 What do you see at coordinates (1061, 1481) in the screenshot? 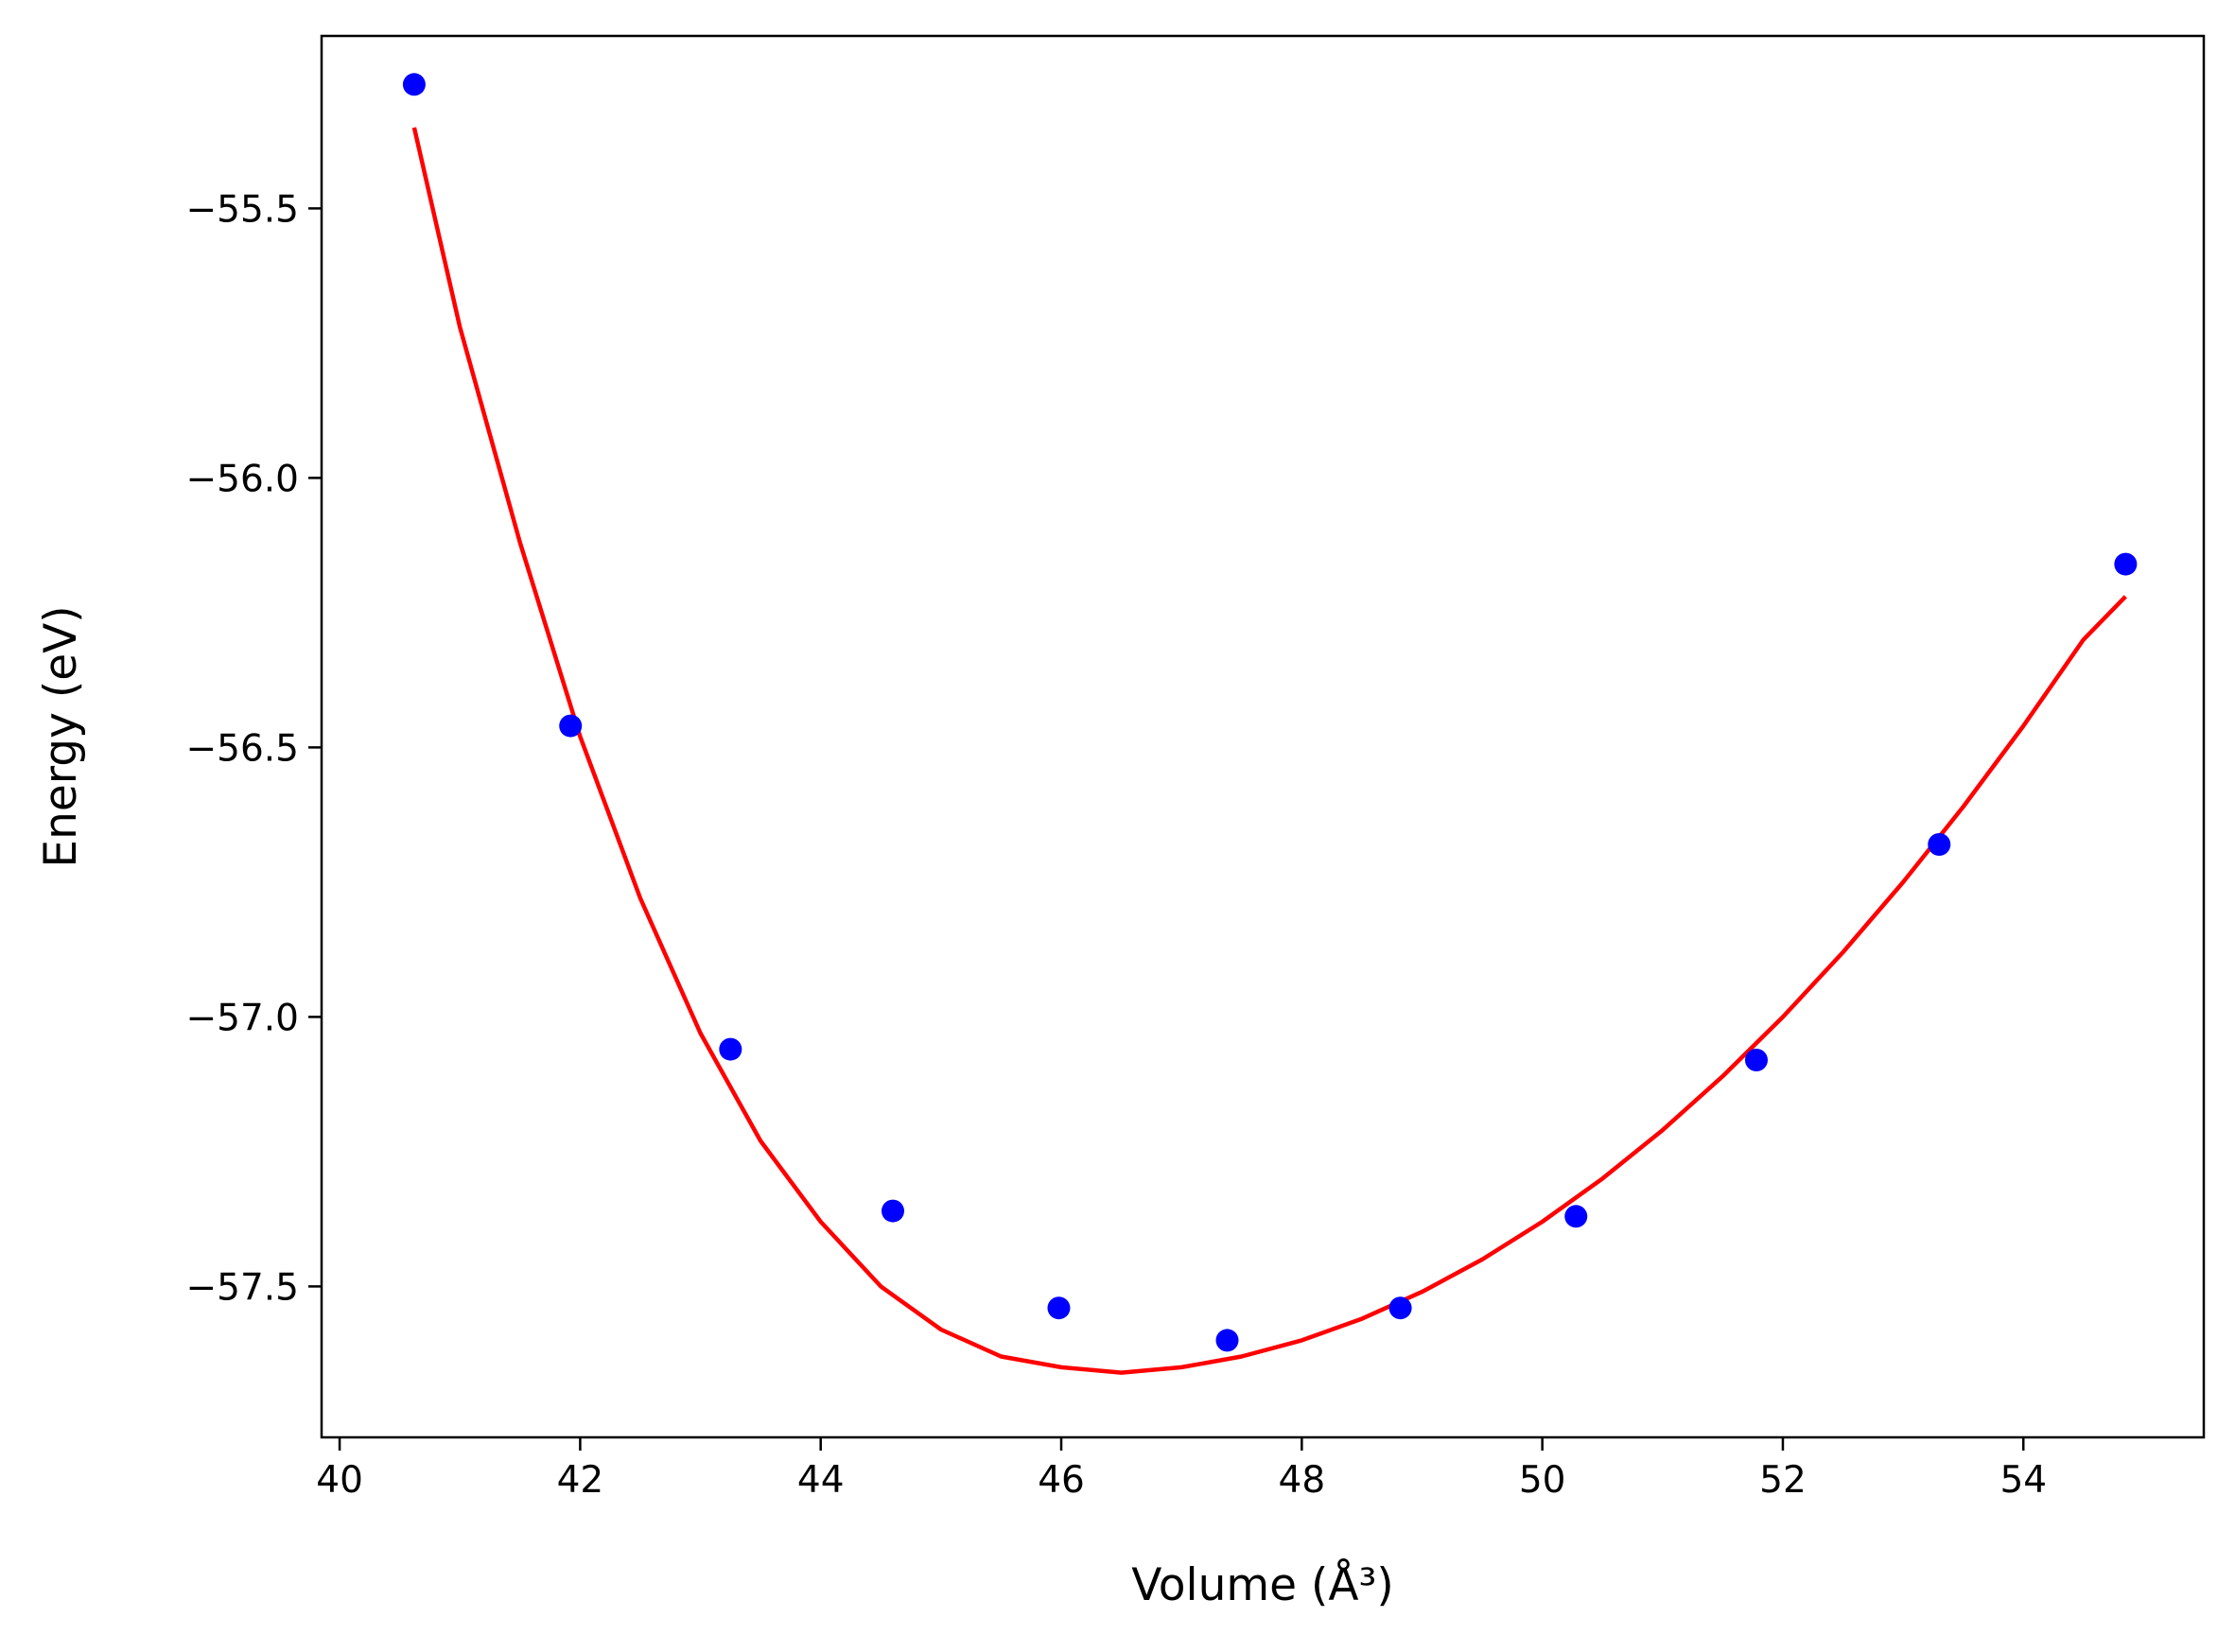
I see `x-tick-label: 46` at bounding box center [1061, 1481].